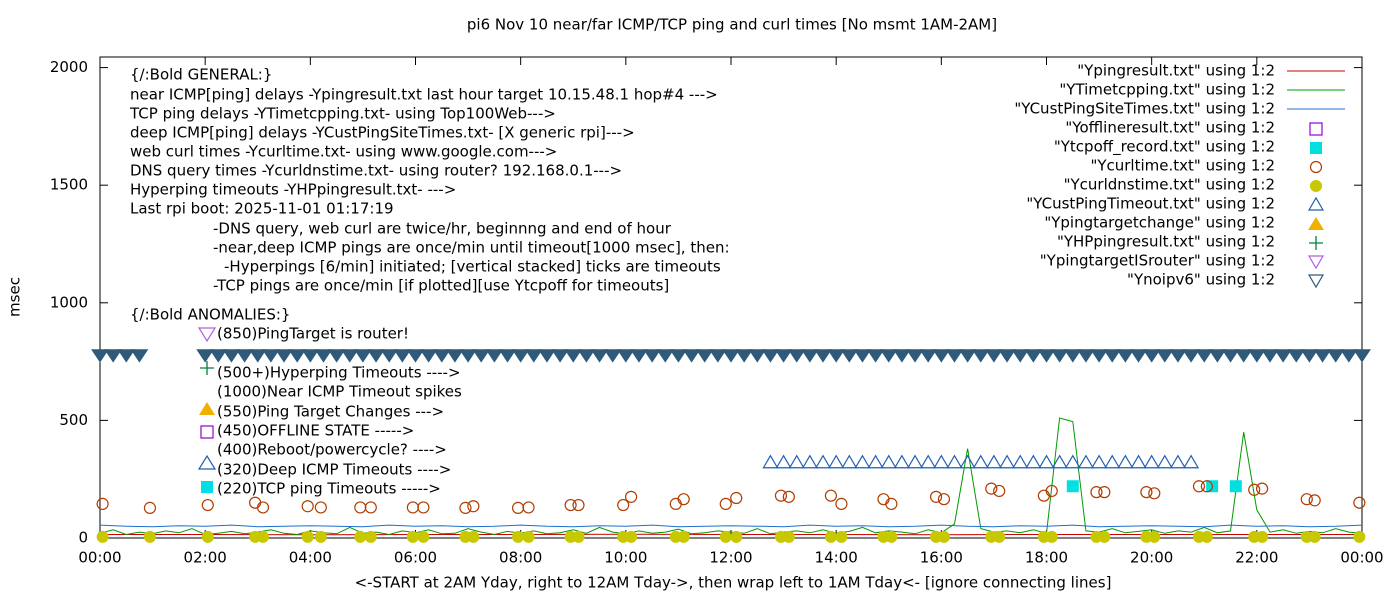 This screenshot has width=1400, height=600. I want to click on legend-label: "Ycurltime.txt" using 1:2, so click(1182, 166).